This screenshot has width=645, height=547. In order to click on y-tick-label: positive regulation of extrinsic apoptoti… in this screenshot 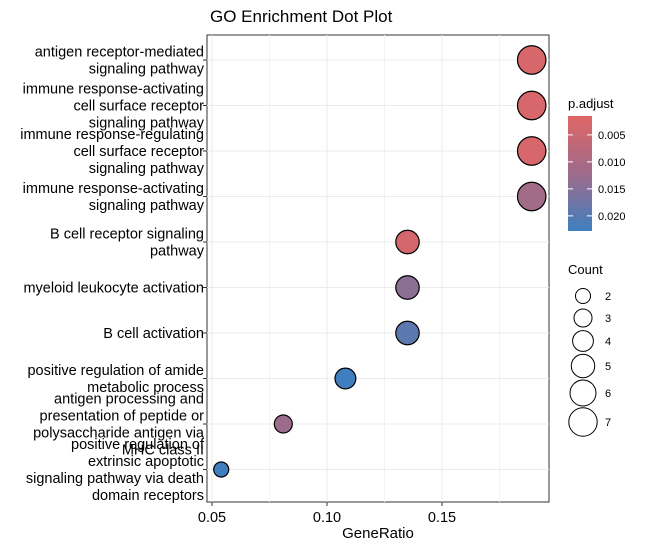, I will do `click(115, 470)`.